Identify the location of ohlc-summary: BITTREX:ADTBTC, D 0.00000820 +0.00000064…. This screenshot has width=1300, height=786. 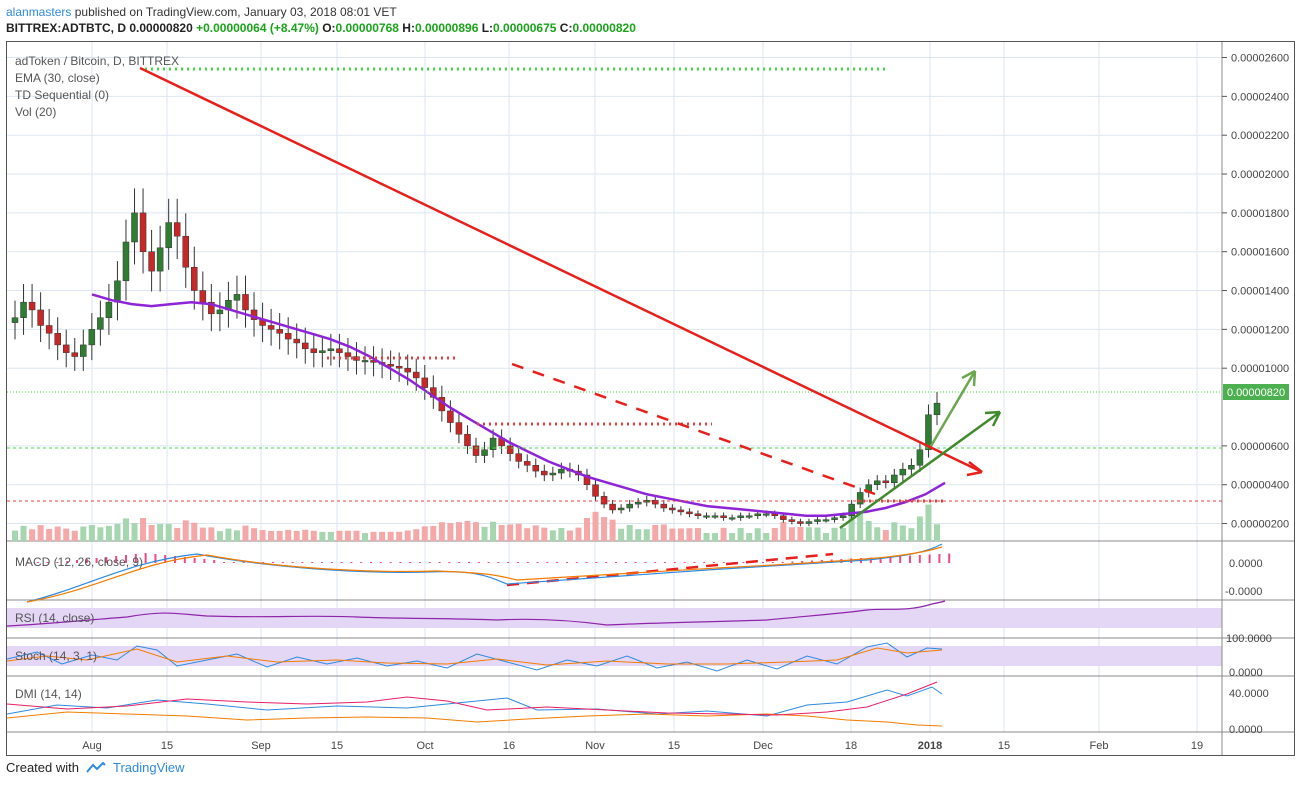
(321, 28).